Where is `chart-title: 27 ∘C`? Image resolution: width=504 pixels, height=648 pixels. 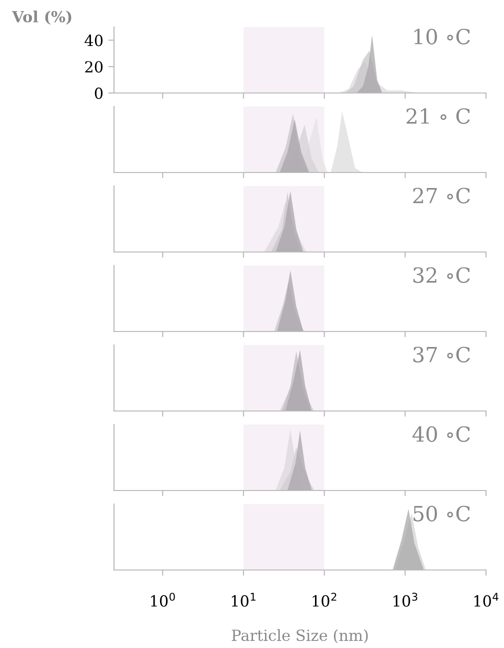
chart-title: 27 ∘C is located at coordinates (441, 196).